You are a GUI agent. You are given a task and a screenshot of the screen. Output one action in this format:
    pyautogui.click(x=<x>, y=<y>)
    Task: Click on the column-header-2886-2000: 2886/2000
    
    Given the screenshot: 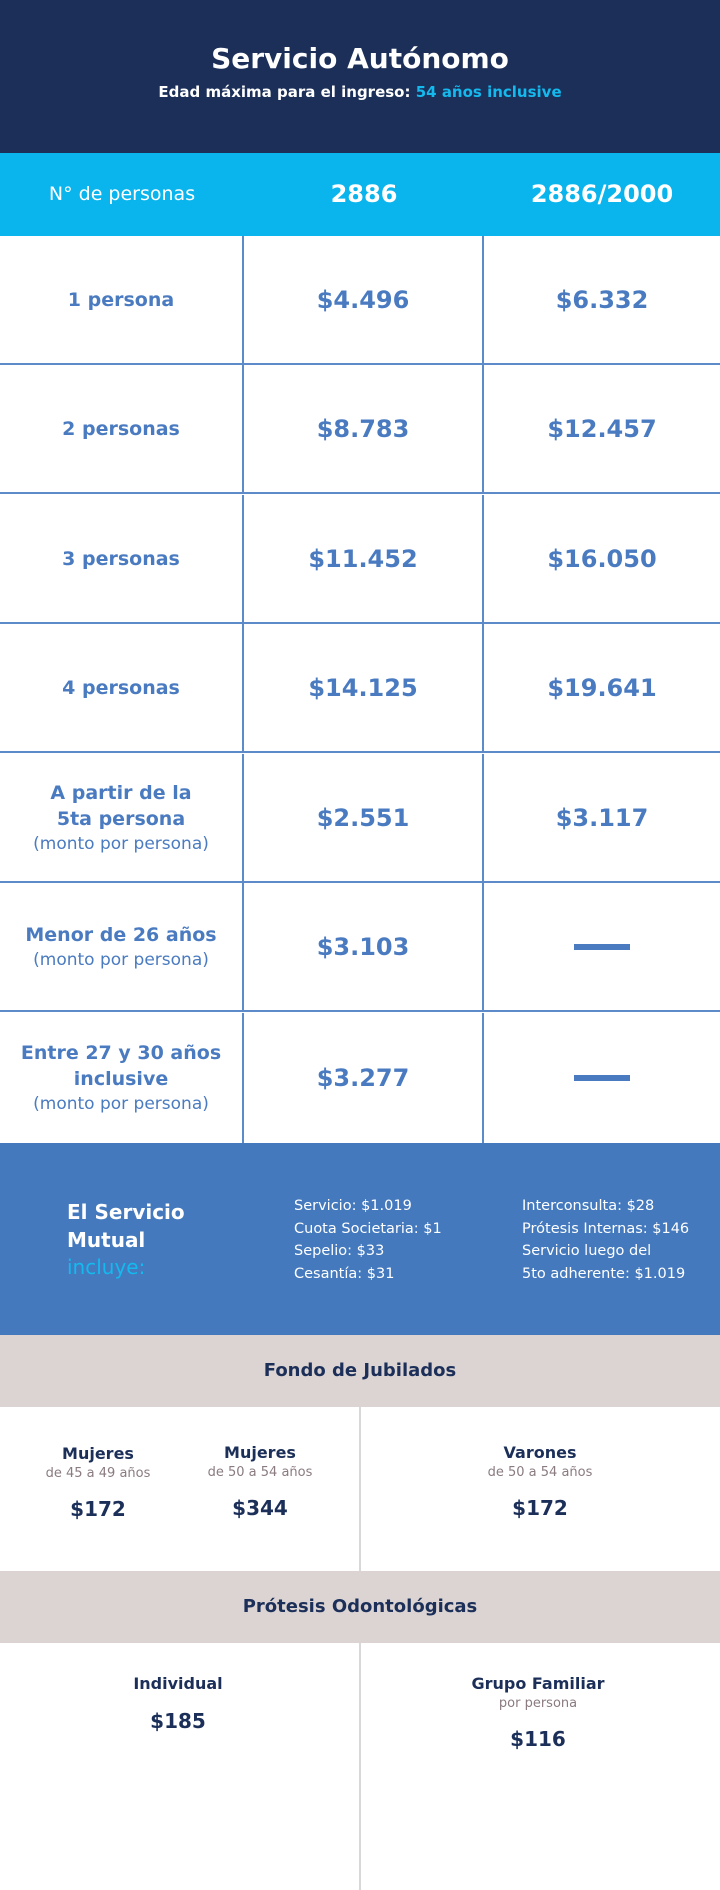 What is the action you would take?
    pyautogui.click(x=602, y=194)
    